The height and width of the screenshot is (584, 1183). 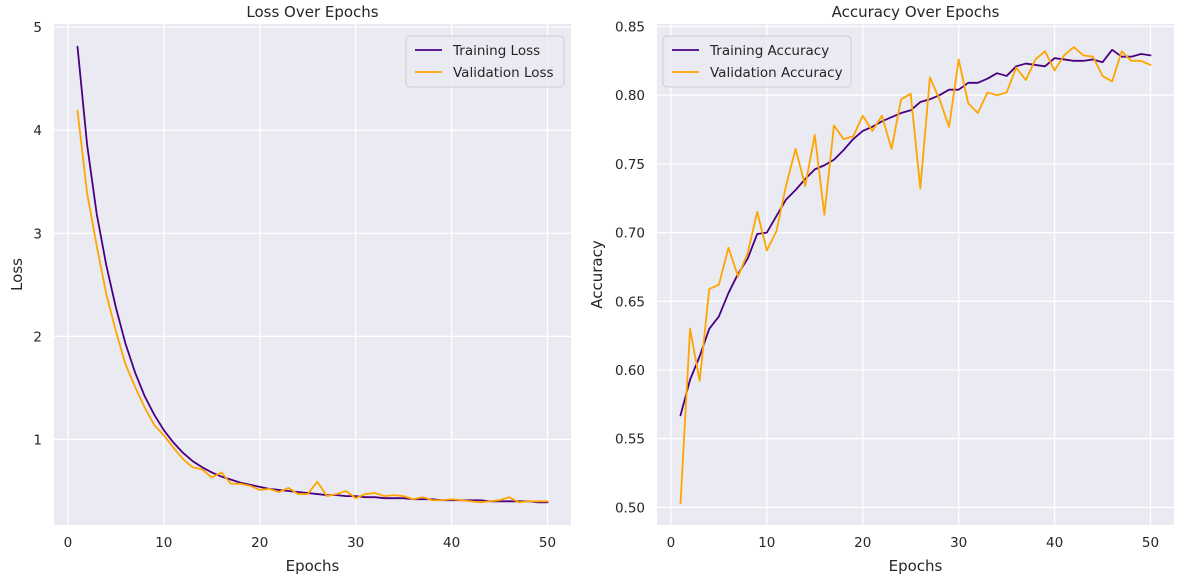 I want to click on y-tick-label: 1, so click(x=37, y=440).